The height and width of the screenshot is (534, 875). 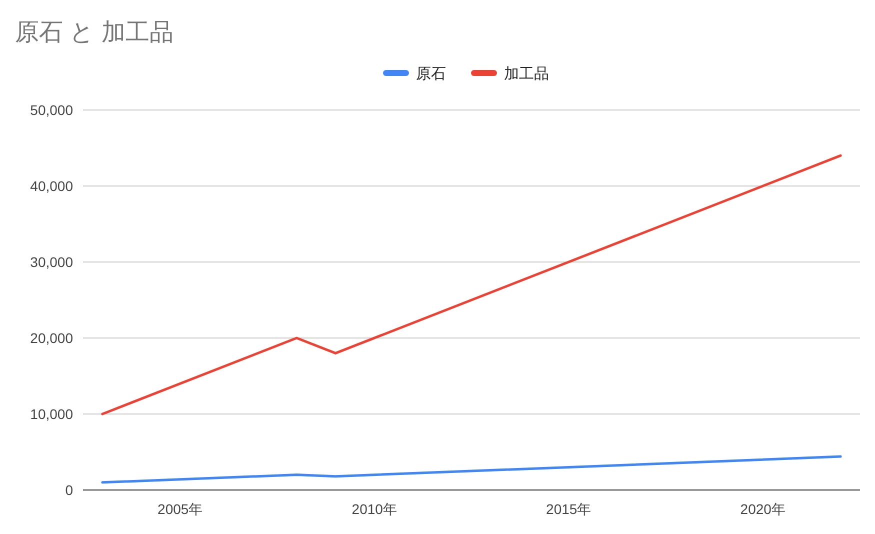 I want to click on x-tick-label: 2015年, so click(x=569, y=509).